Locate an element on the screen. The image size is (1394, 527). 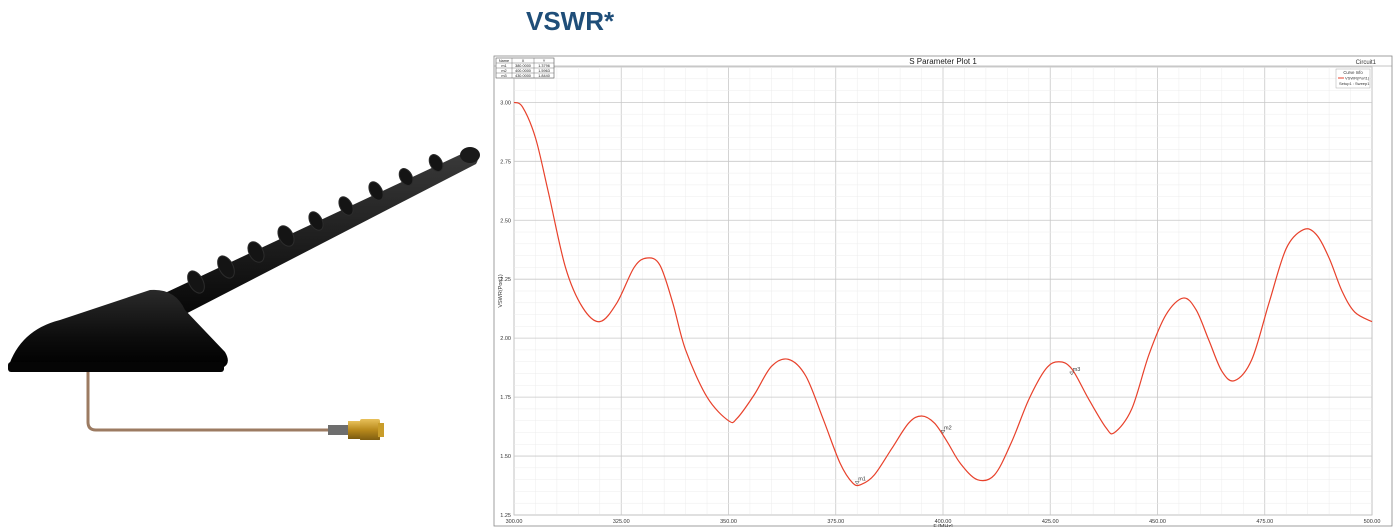
marker-table-value: m3 is located at coordinates (503, 76).